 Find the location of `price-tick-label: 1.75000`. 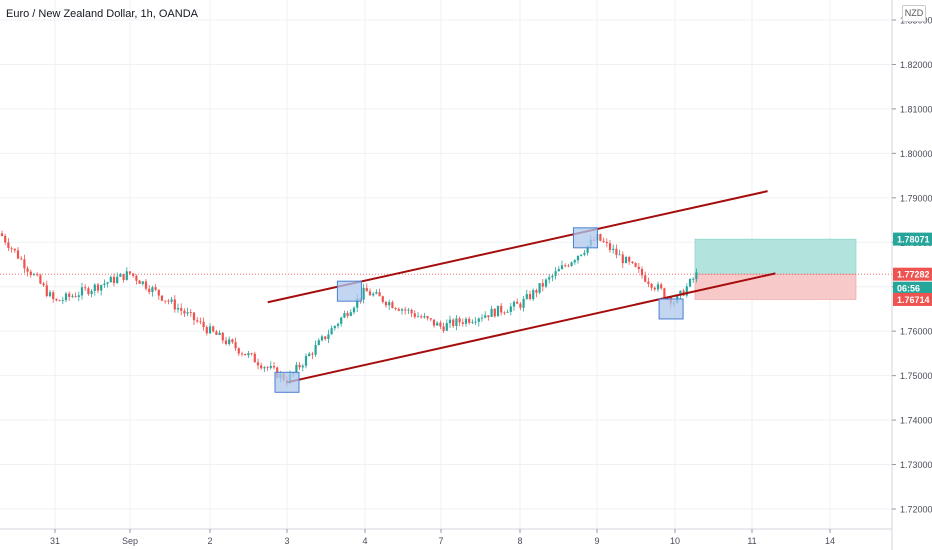

price-tick-label: 1.75000 is located at coordinates (916, 376).